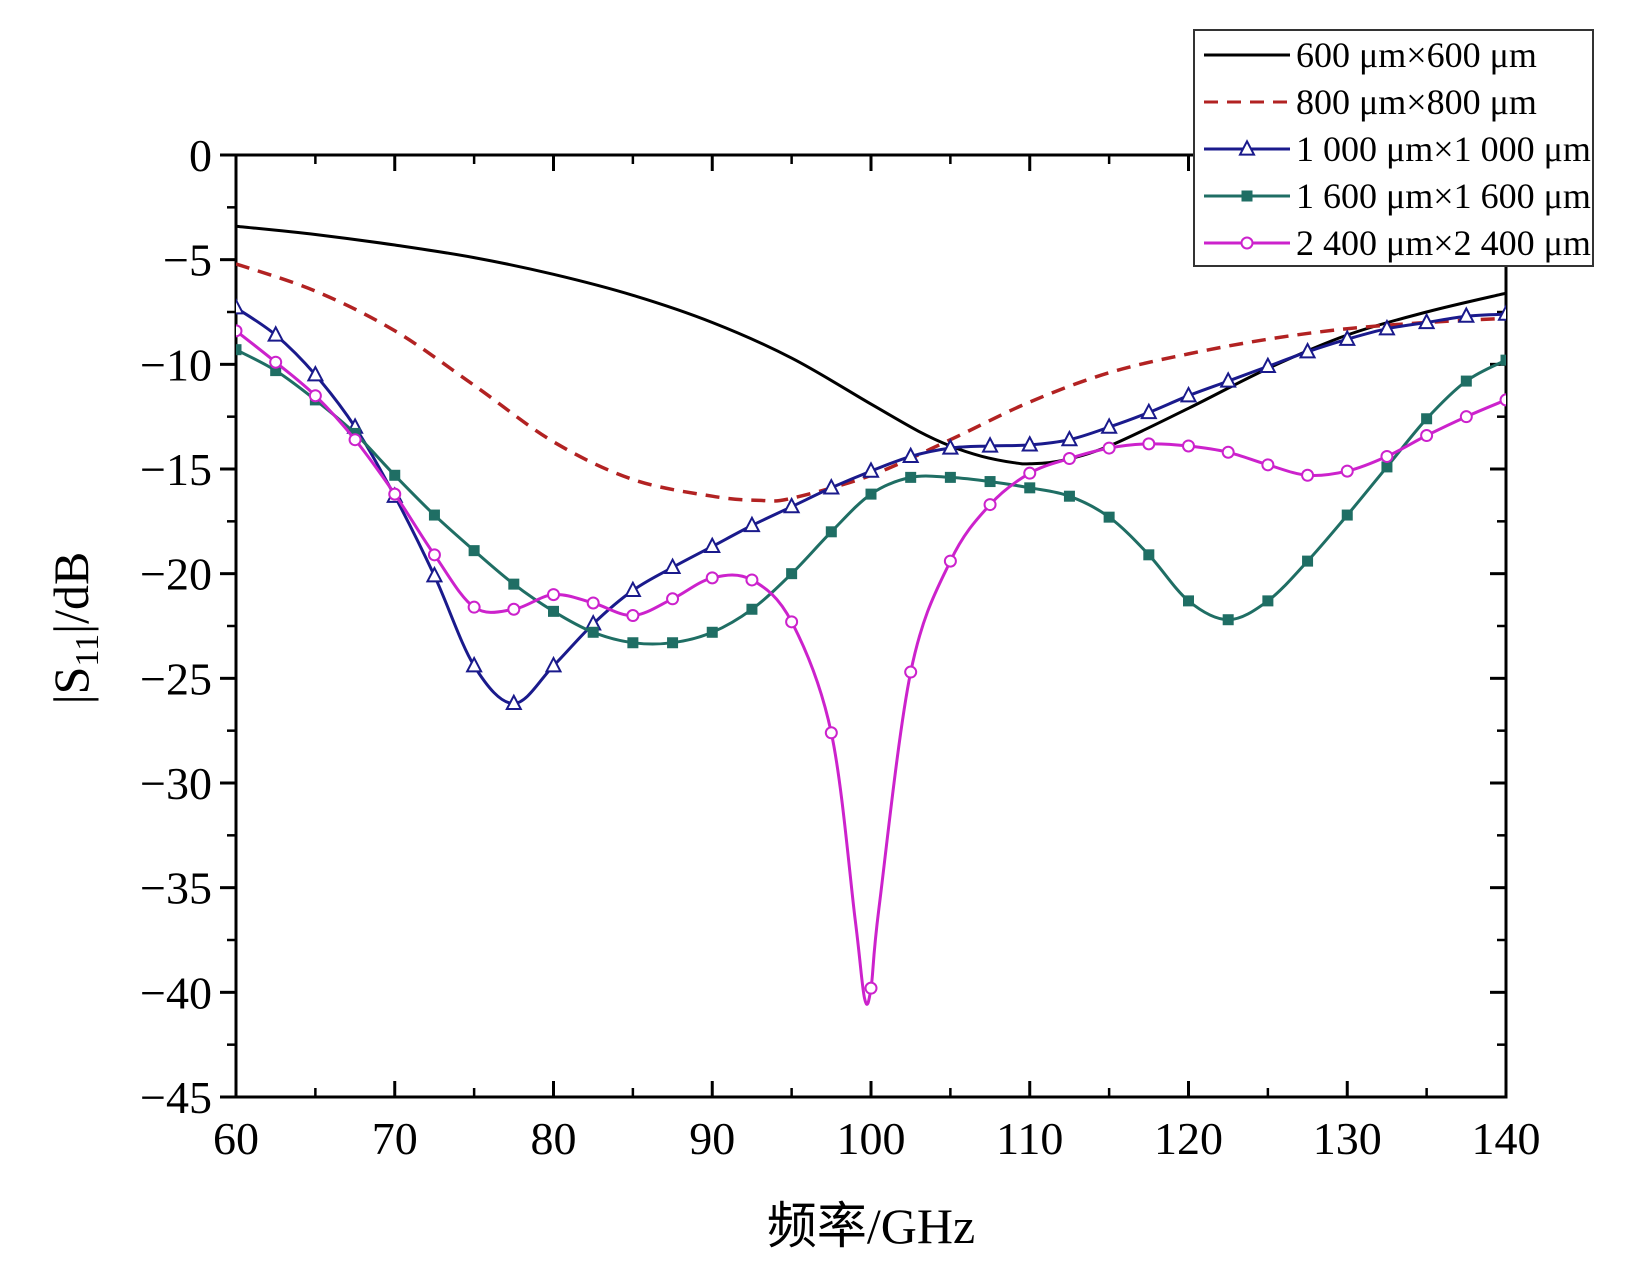  Describe the element at coordinates (712, 1138) in the screenshot. I see `x-tick-label: 90` at that location.